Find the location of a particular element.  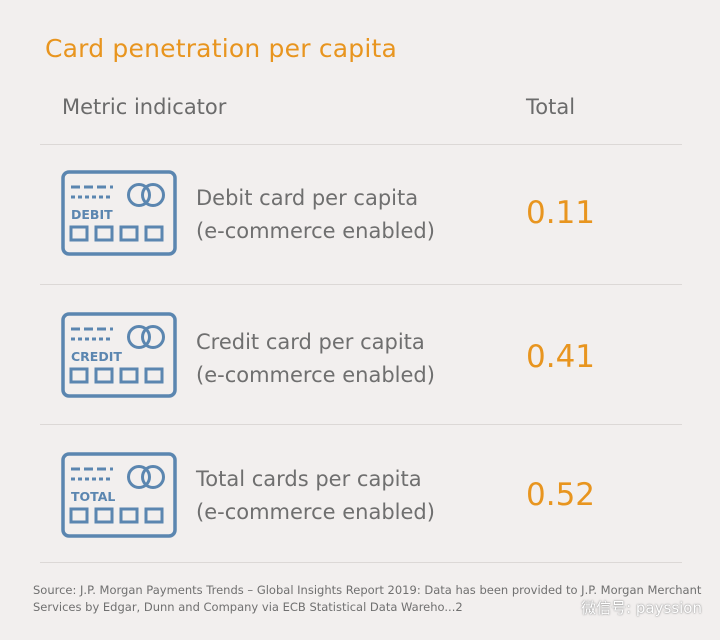

card-type-label: TOTAL is located at coordinates (93, 496).